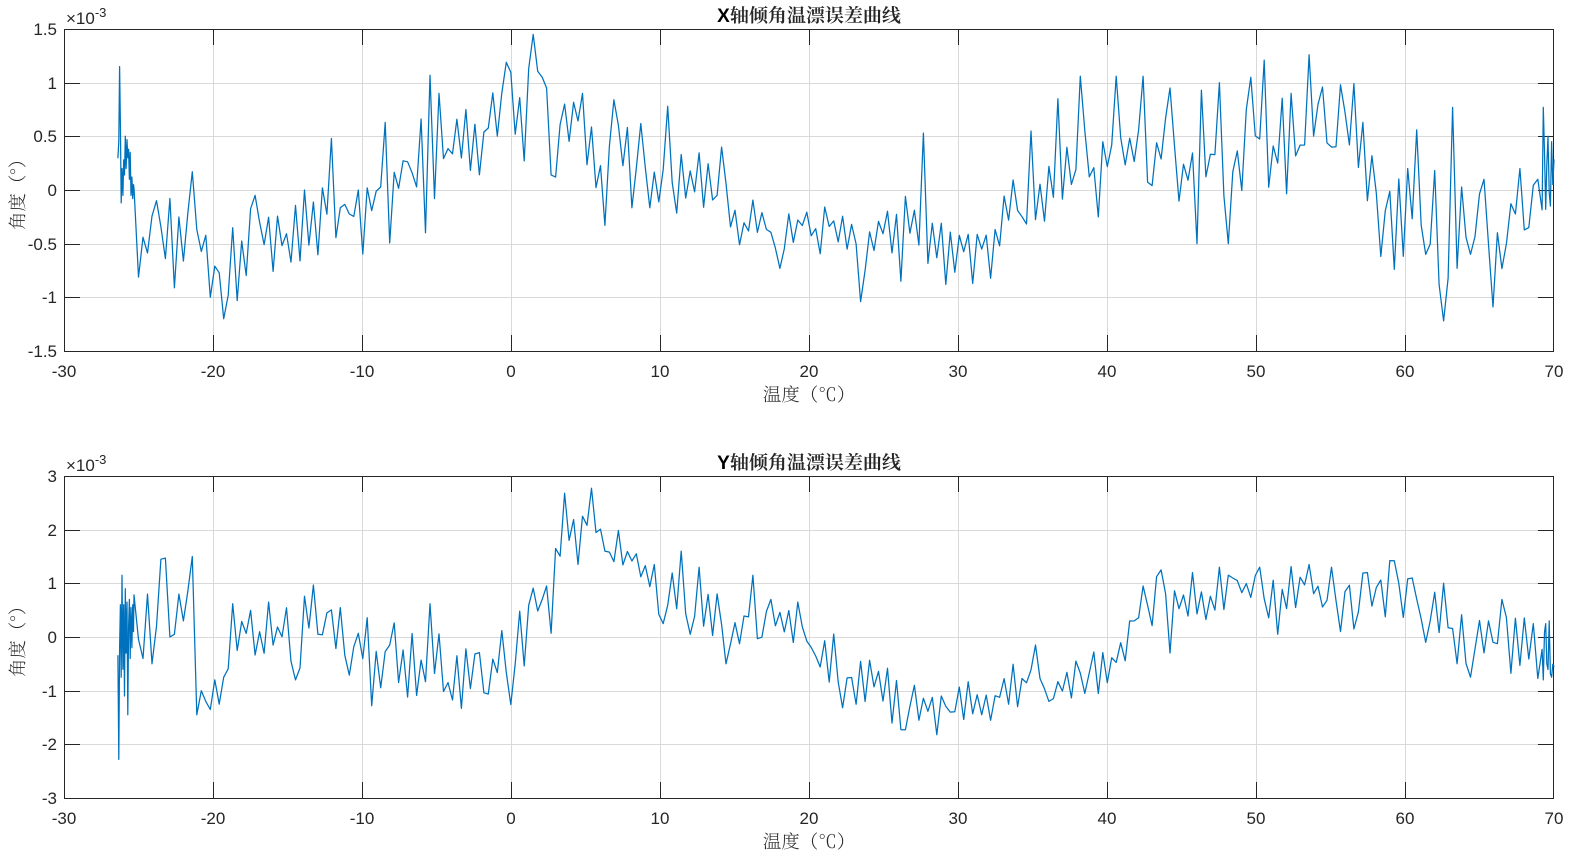  What do you see at coordinates (42, 351) in the screenshot?
I see `svg-text: -1.5` at bounding box center [42, 351].